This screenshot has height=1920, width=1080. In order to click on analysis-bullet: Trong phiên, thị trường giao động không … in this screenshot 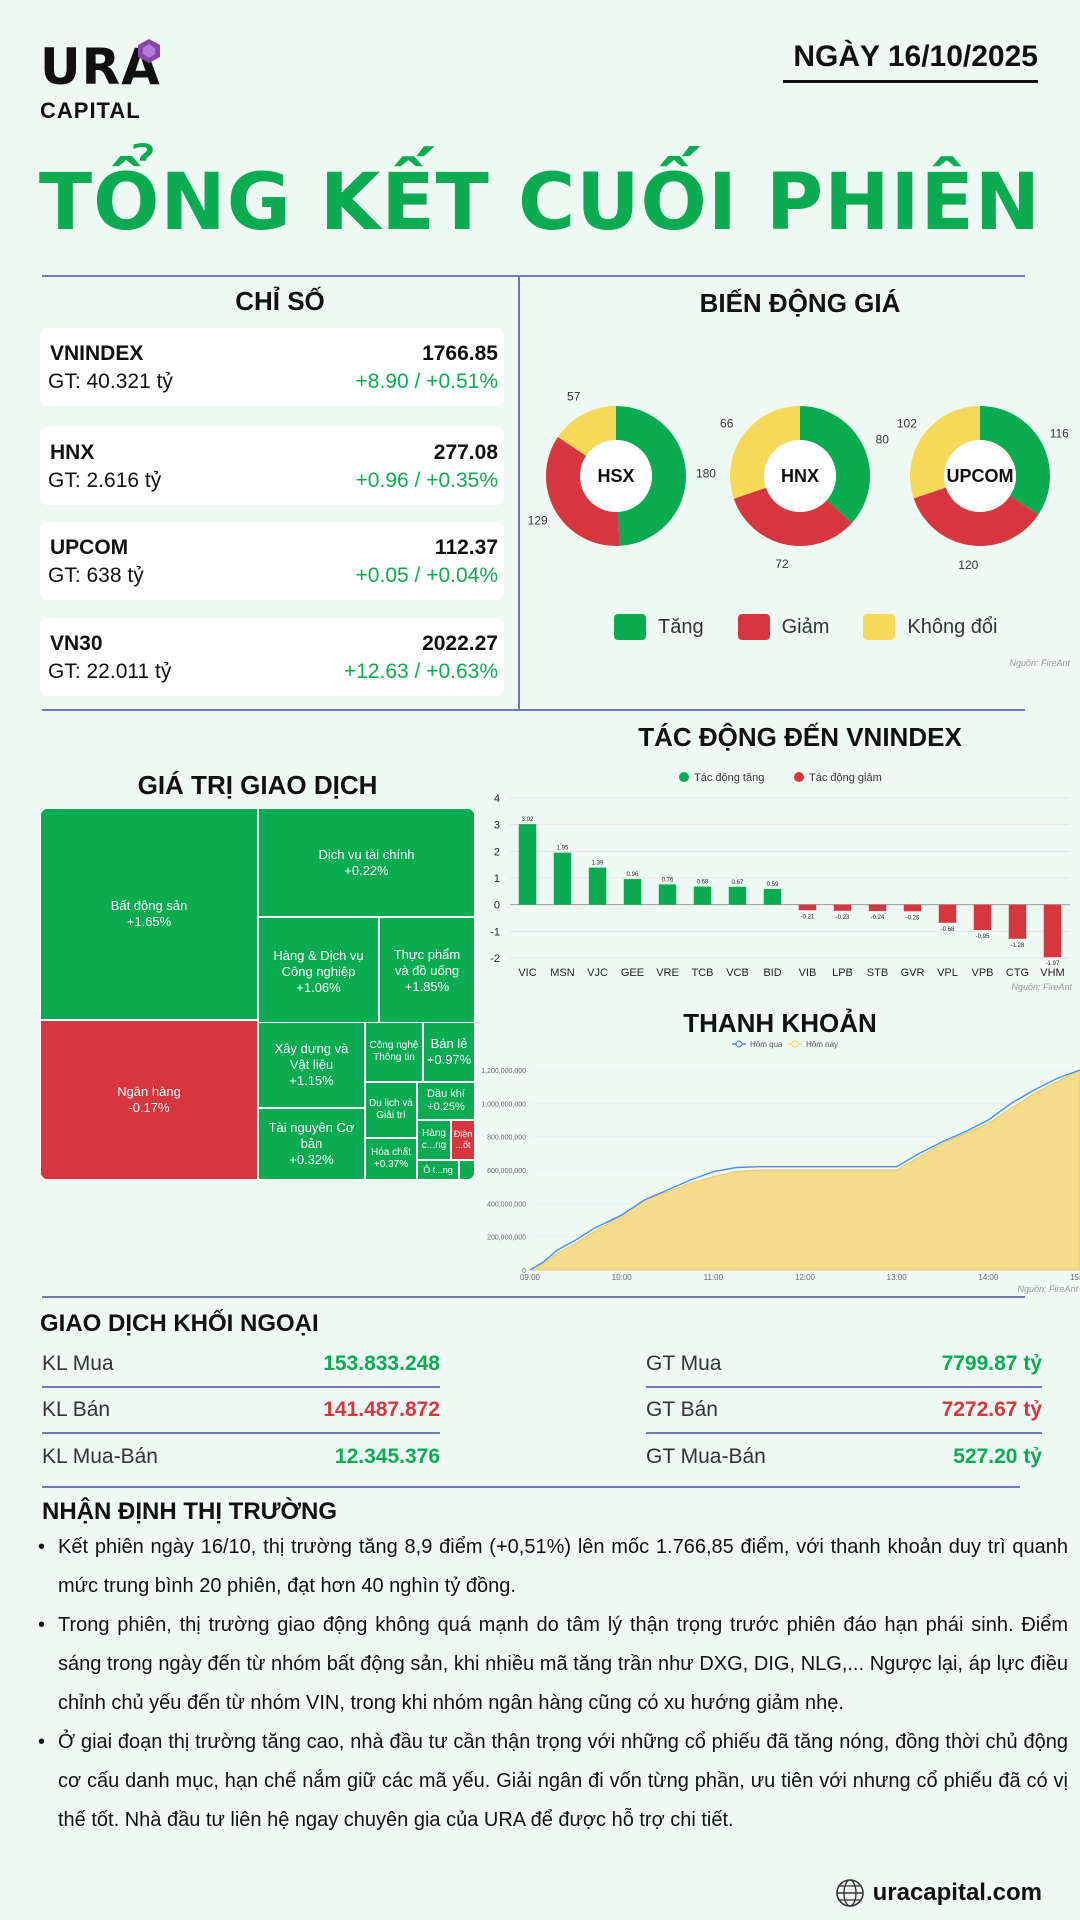, I will do `click(553, 1664)`.